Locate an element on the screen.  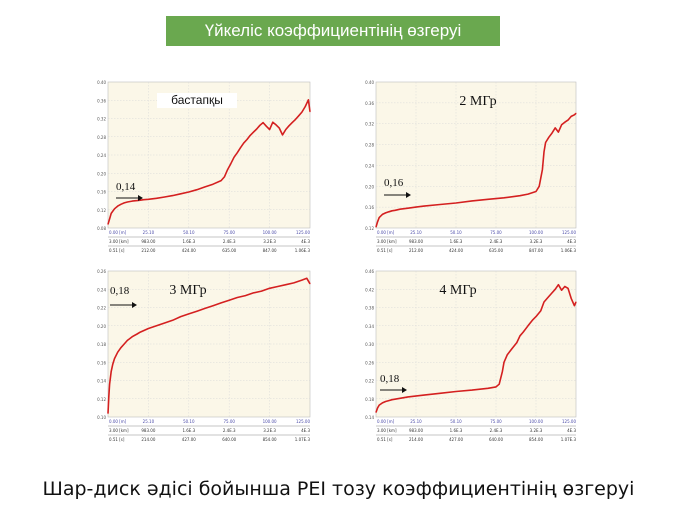
y-tick-label: 0.32 is located at coordinates (369, 124).